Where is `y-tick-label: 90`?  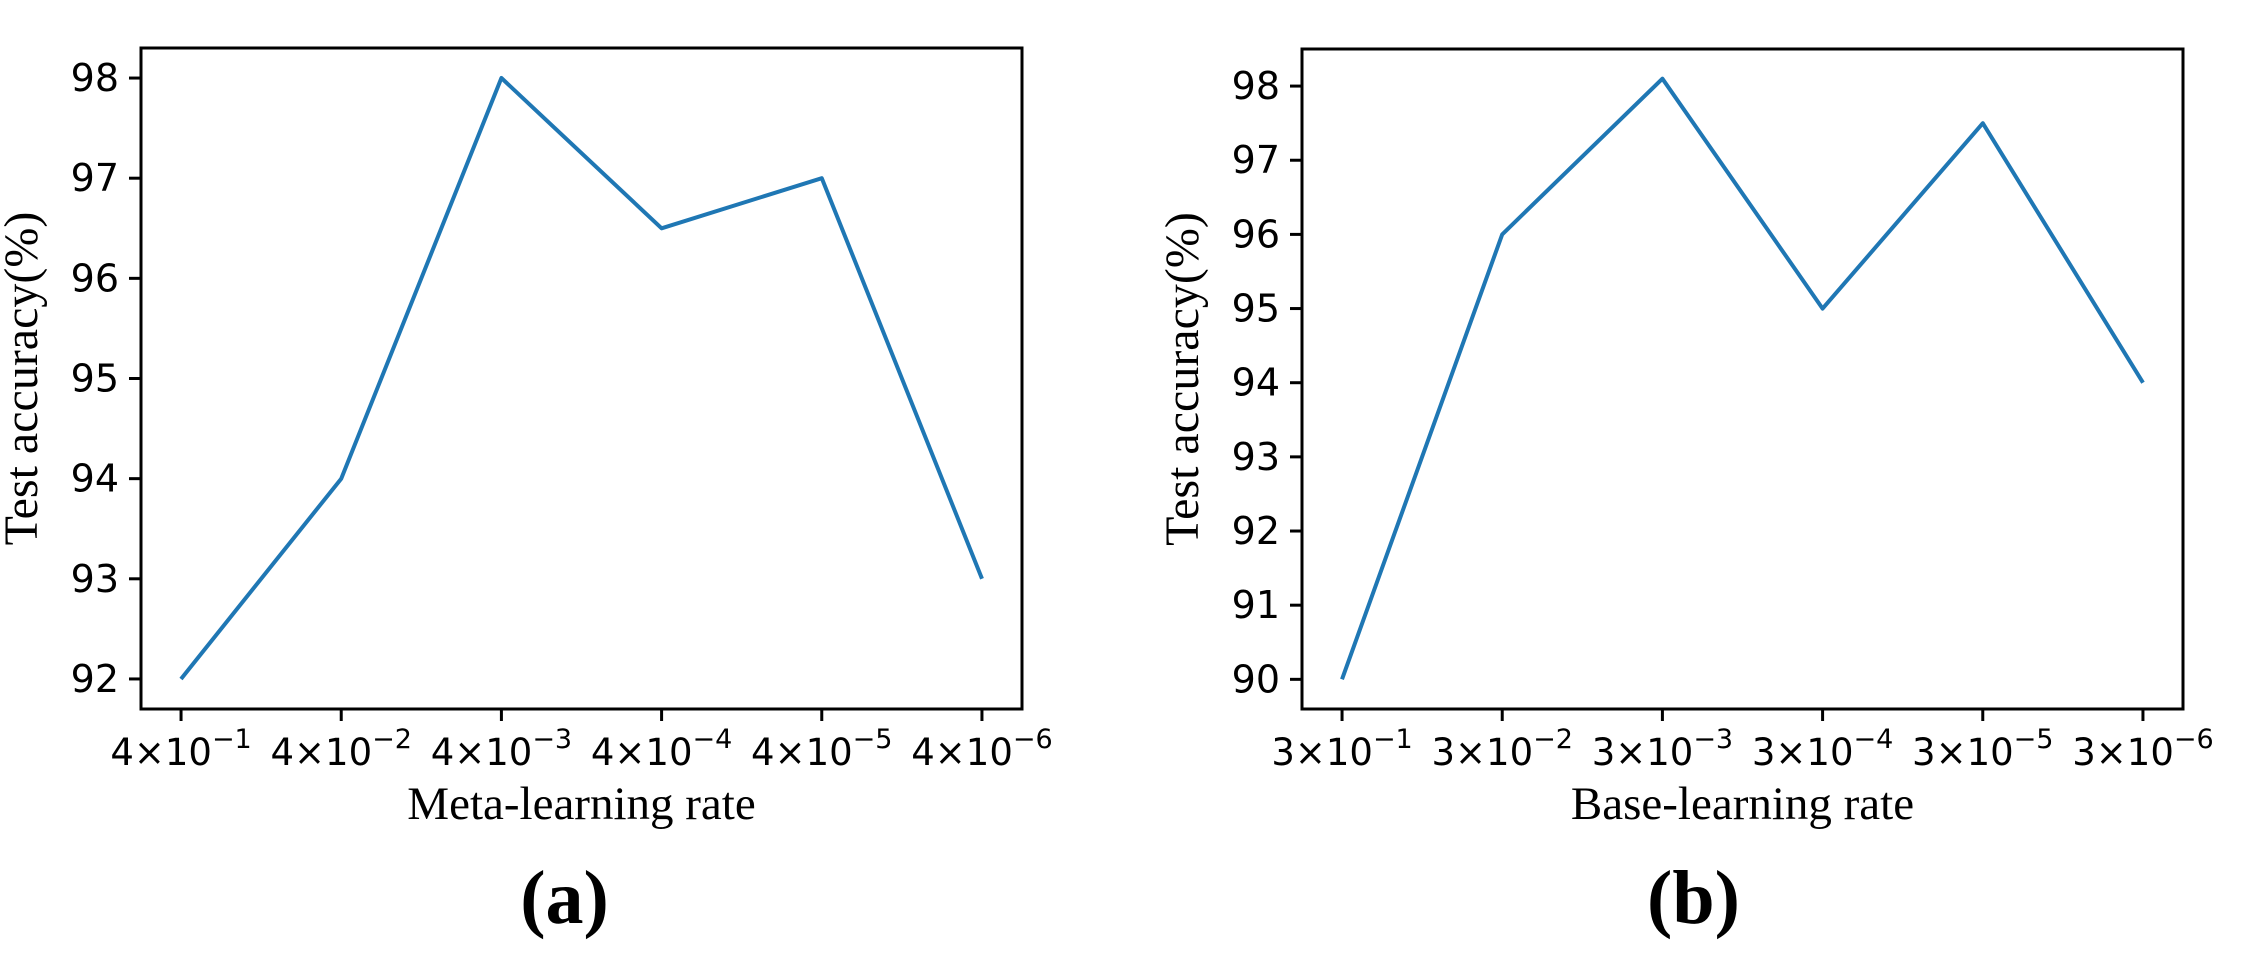
y-tick-label: 90 is located at coordinates (1256, 679).